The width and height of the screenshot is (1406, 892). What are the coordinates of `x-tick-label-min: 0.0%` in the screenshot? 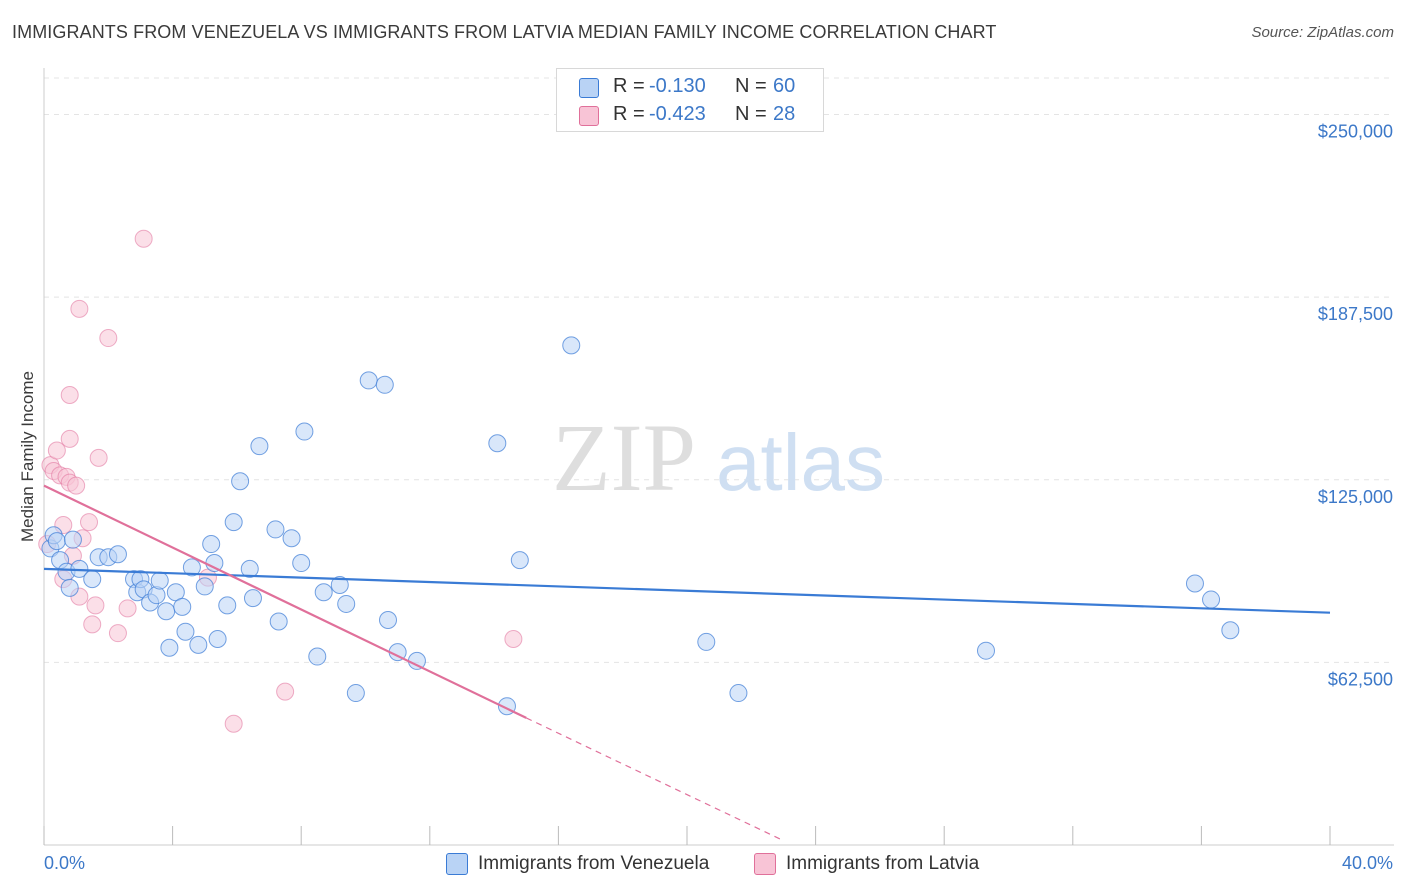 It's located at (64, 863).